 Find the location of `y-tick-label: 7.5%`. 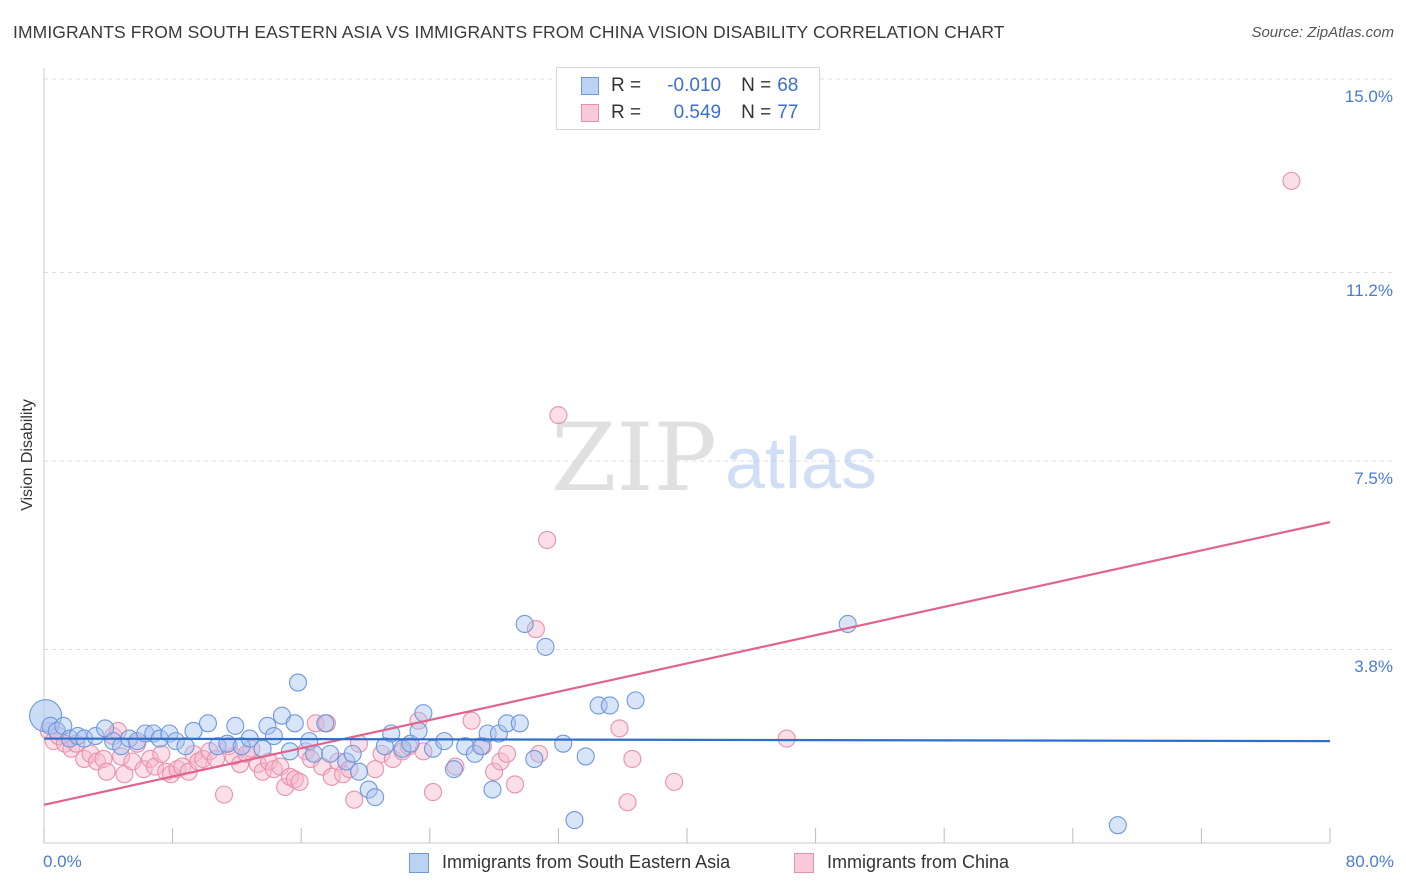

y-tick-label: 7.5% is located at coordinates (1373, 478).